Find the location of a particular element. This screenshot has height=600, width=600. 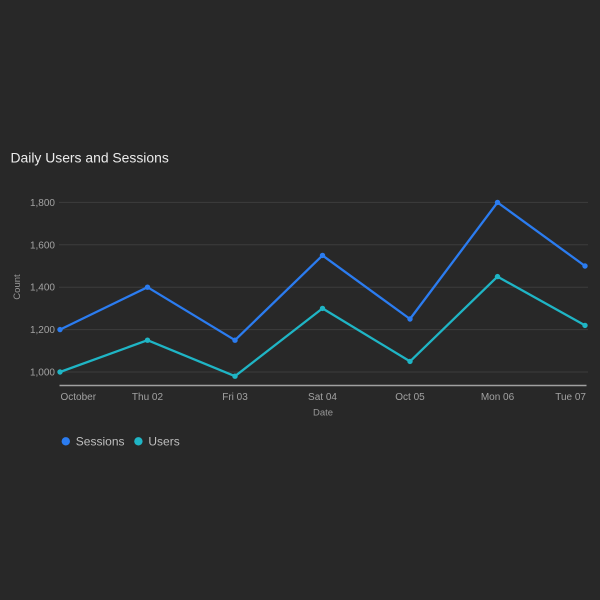

svg-text: Daily Users and Sessions is located at coordinates (90, 158).